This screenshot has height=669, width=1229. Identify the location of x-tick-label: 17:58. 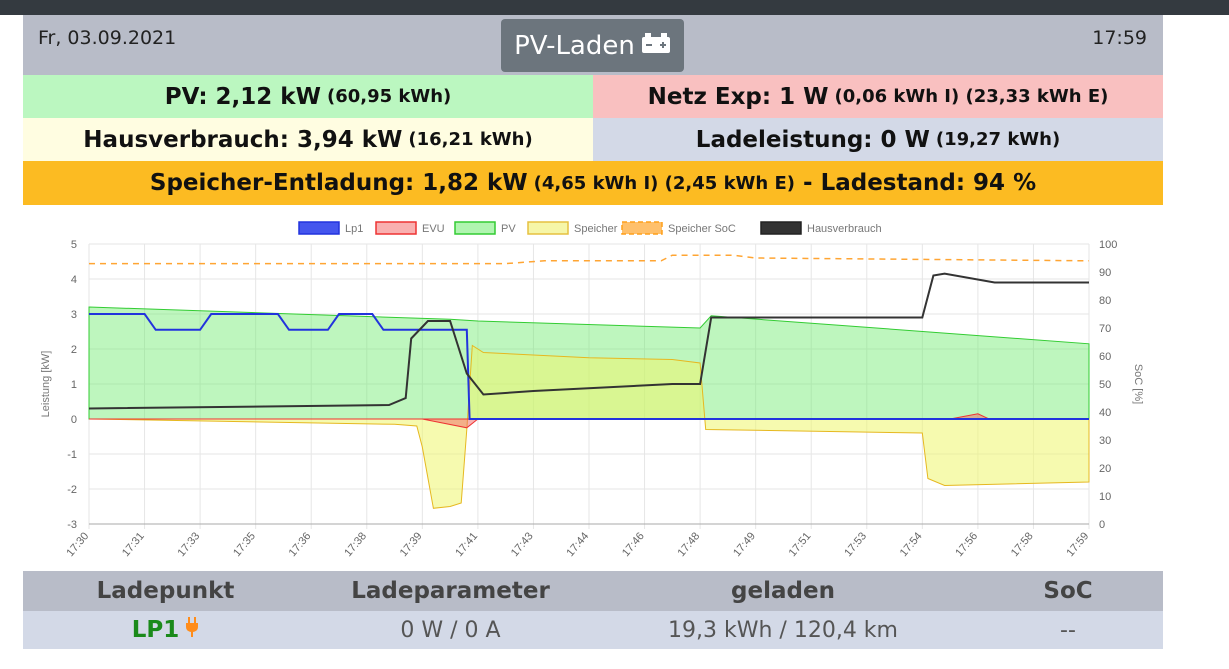
(1022, 544).